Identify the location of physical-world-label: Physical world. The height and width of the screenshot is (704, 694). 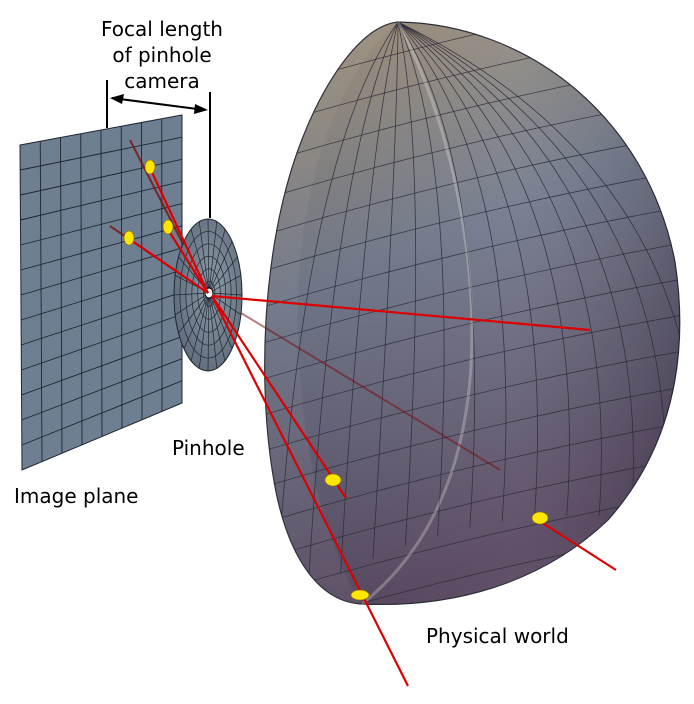
(497, 636).